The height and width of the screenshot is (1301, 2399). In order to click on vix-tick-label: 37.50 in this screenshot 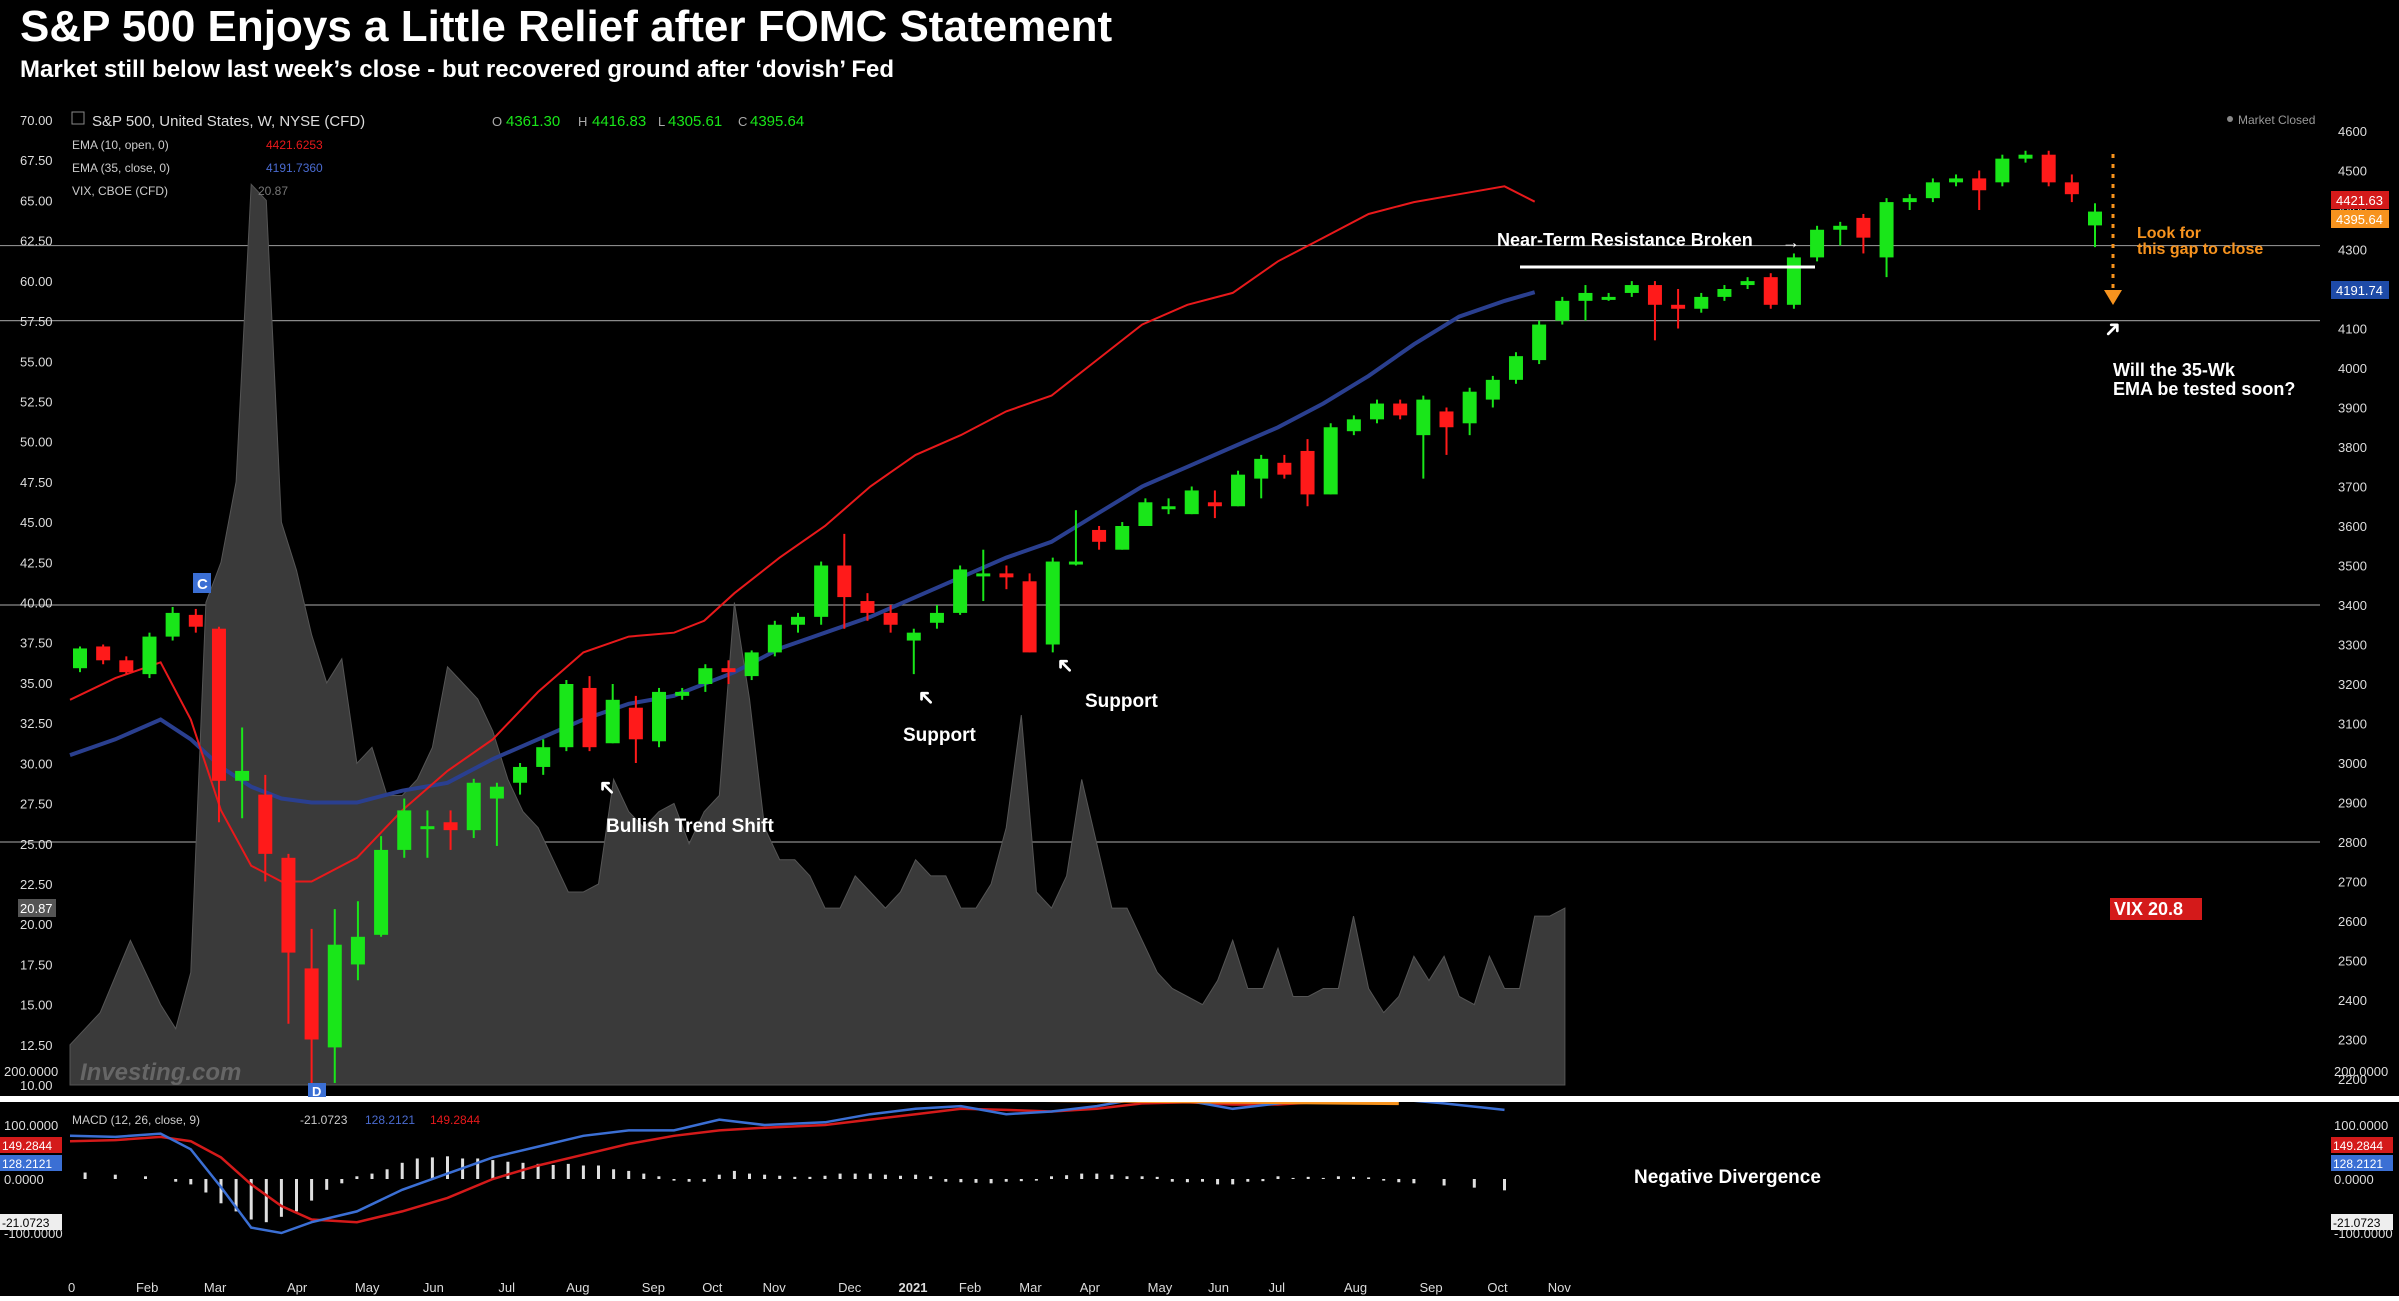, I will do `click(36, 643)`.